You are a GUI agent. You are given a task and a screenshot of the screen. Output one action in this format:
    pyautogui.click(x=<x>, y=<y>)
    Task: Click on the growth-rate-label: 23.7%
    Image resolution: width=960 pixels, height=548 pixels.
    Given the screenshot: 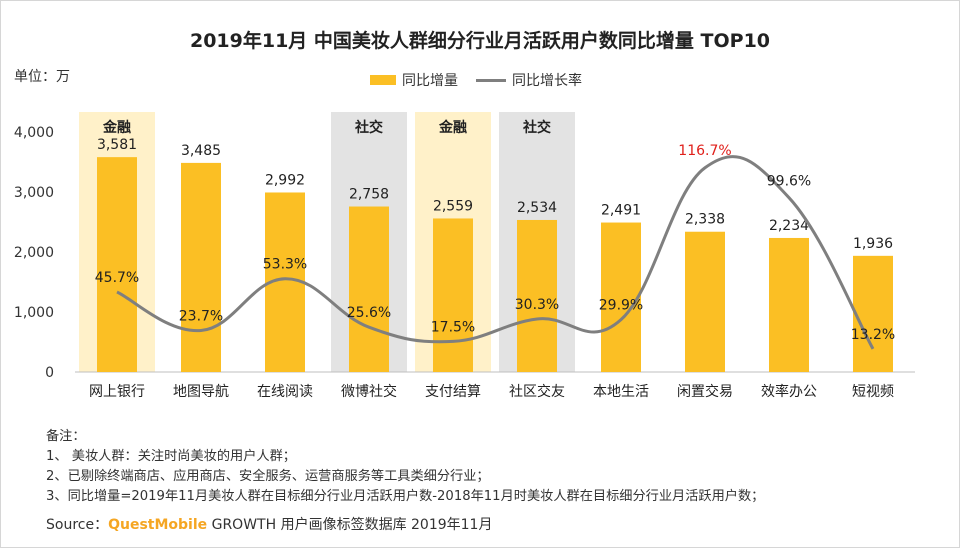 What is the action you would take?
    pyautogui.click(x=201, y=317)
    